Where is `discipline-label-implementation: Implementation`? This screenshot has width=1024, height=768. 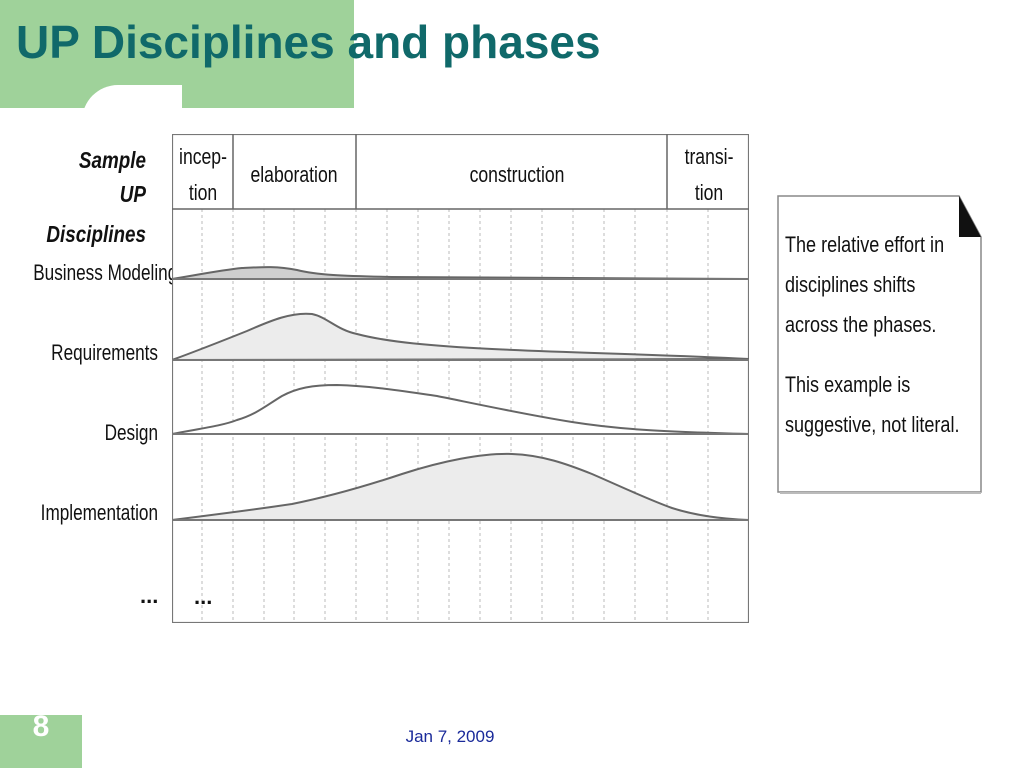 discipline-label-implementation: Implementation is located at coordinates (99, 512).